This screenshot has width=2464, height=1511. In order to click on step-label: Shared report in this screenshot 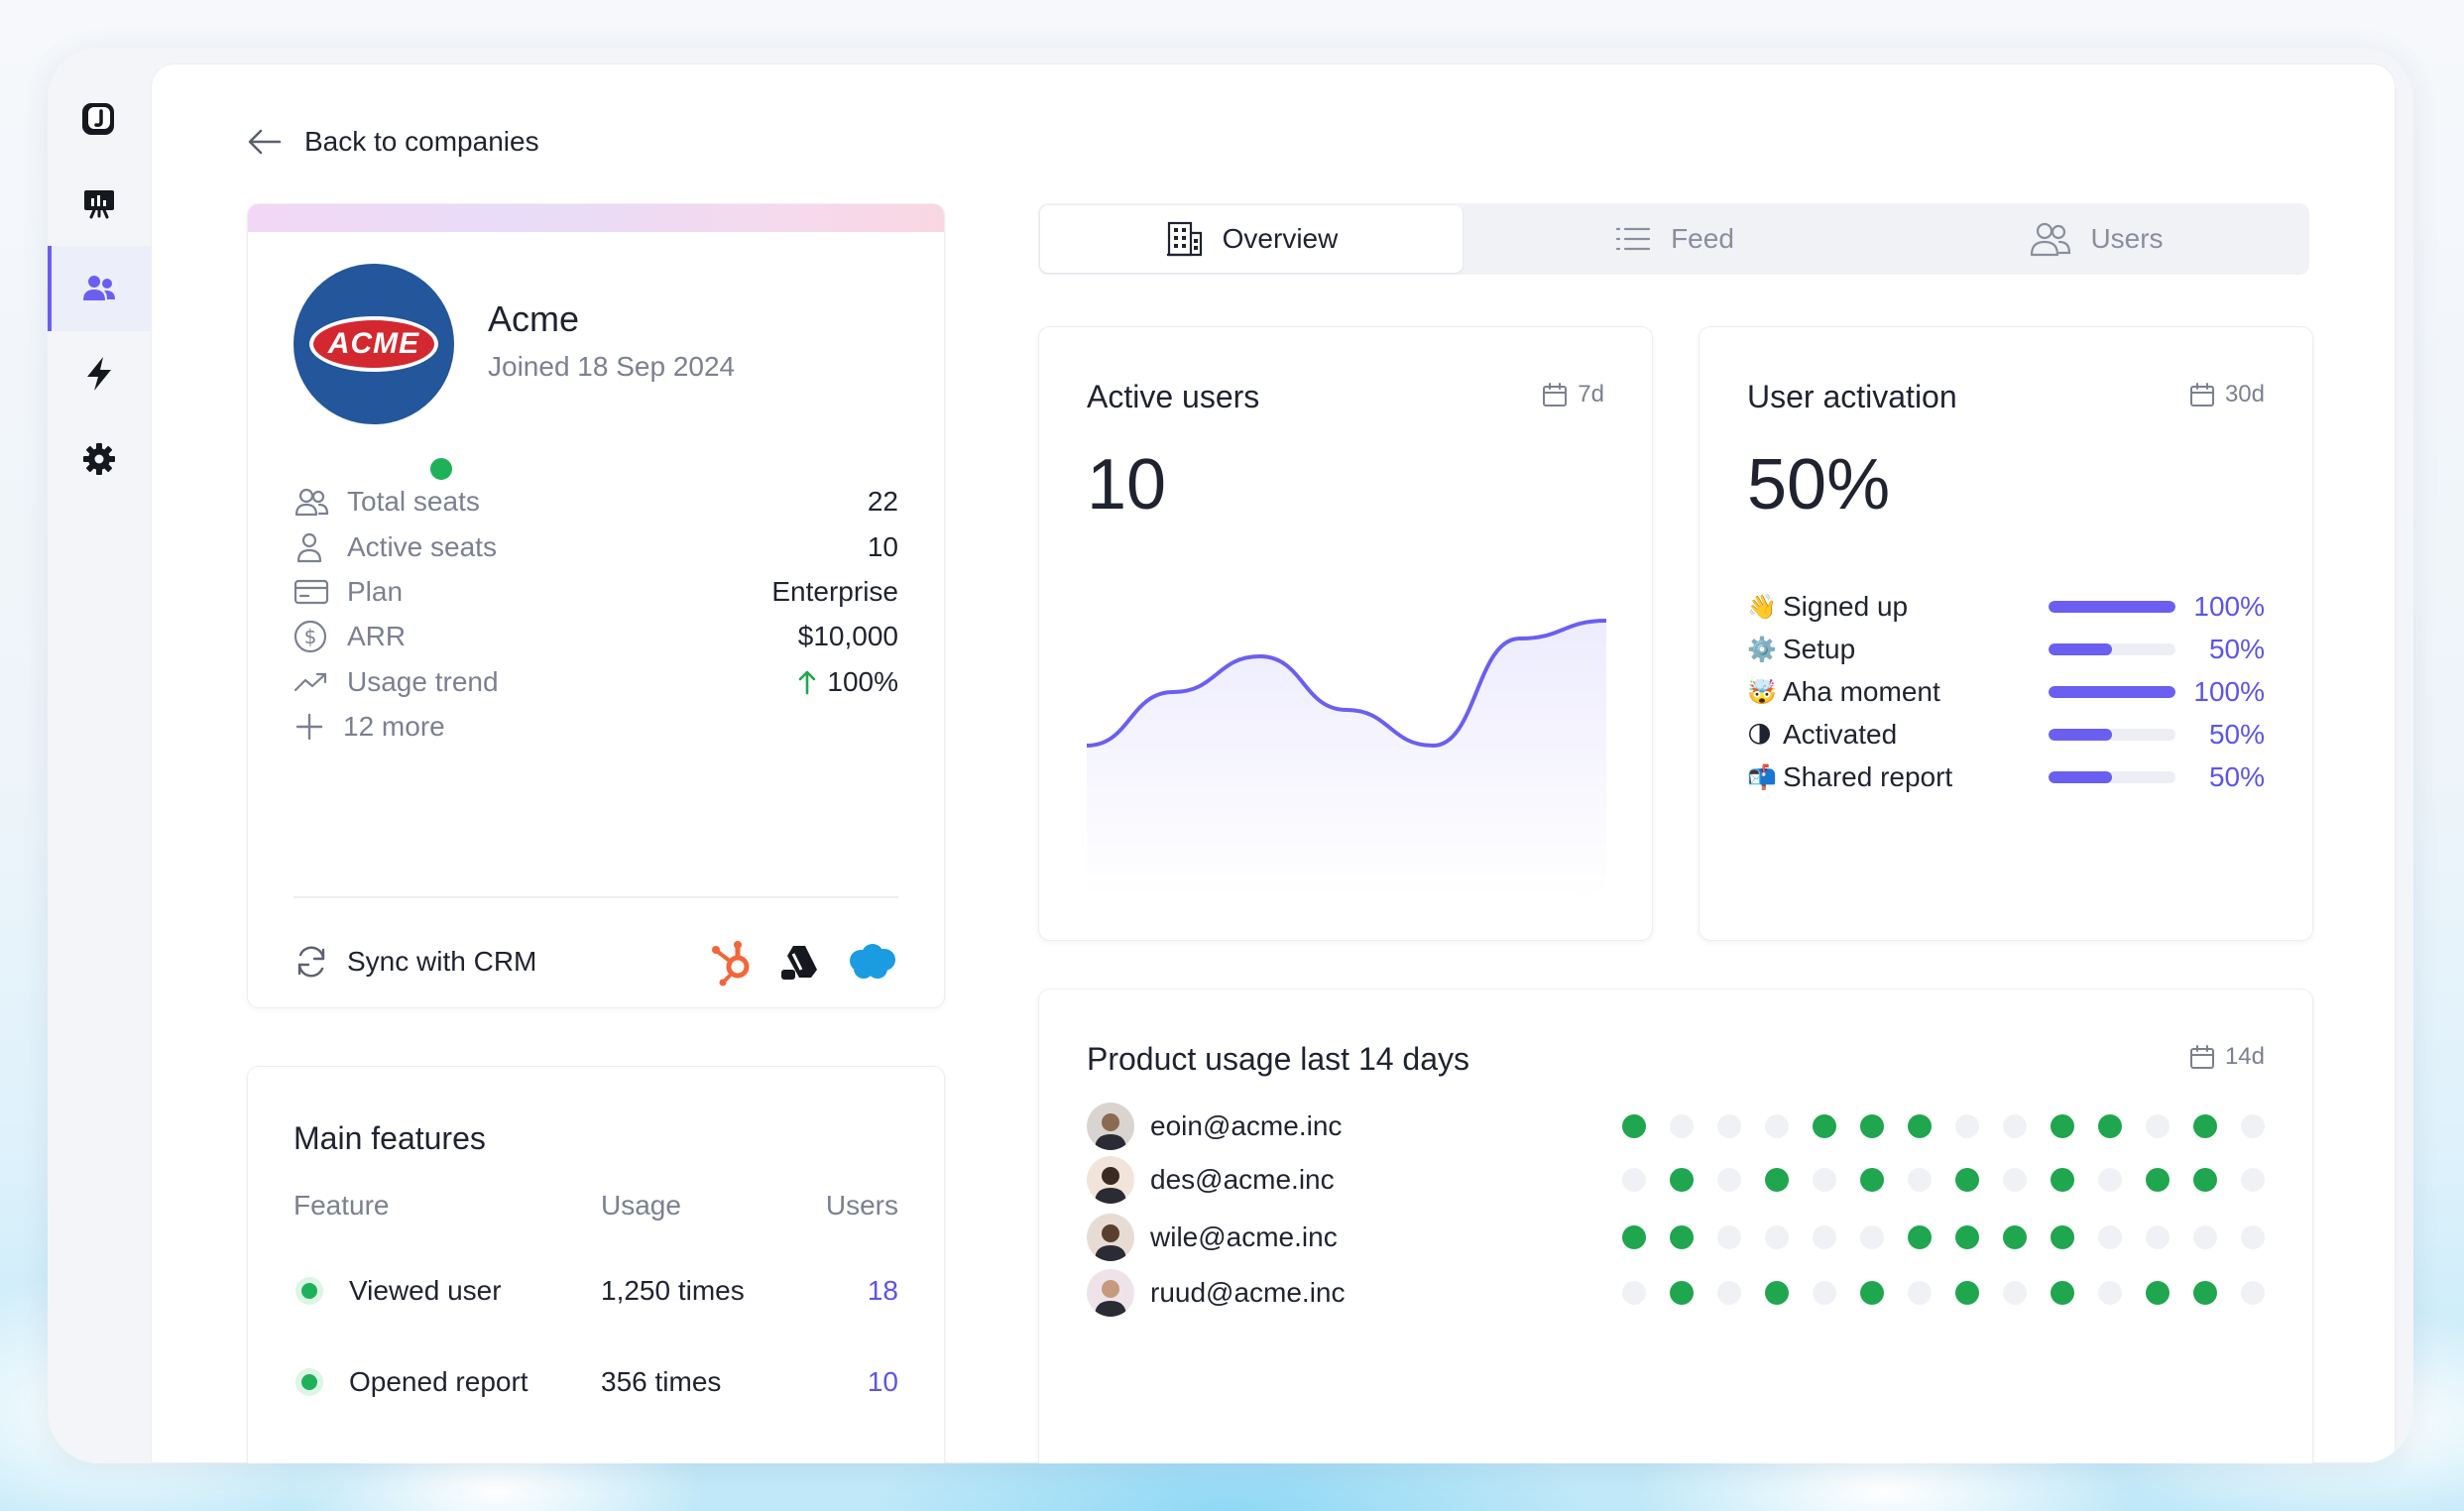, I will do `click(1868, 776)`.